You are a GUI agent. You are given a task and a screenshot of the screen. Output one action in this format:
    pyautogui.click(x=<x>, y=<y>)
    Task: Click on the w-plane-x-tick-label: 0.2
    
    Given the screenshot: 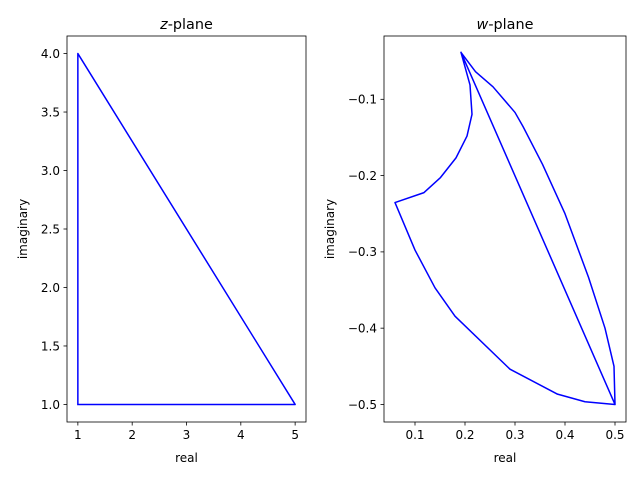 What is the action you would take?
    pyautogui.click(x=464, y=435)
    